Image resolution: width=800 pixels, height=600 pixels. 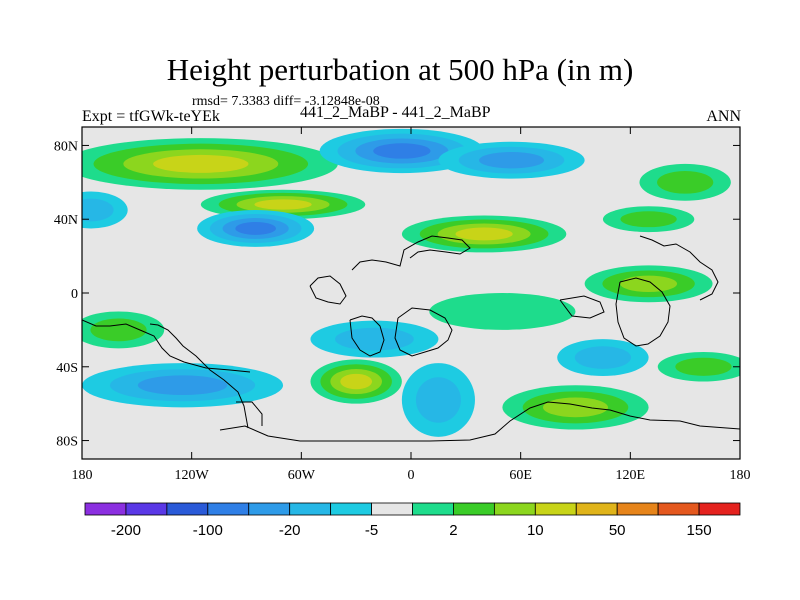 I want to click on colorbar-label: 50, so click(x=617, y=530).